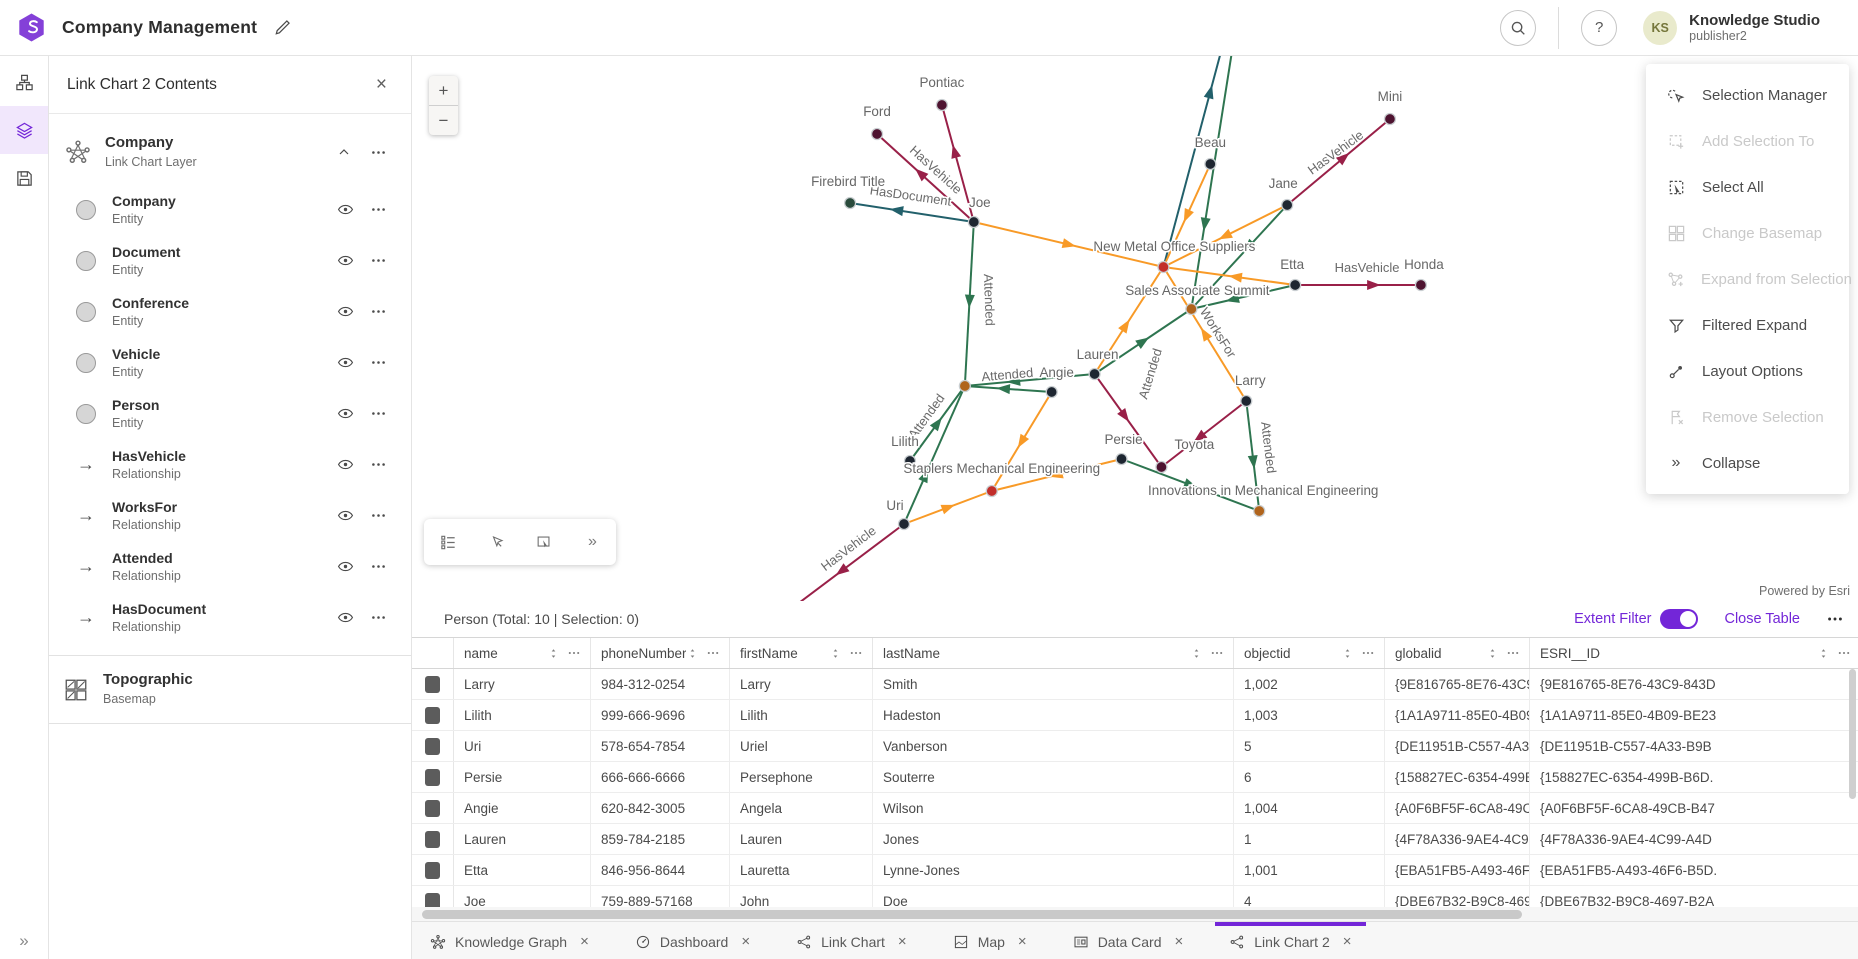  Describe the element at coordinates (660, 653) in the screenshot. I see `column-header-phoneNumber: phoneNumber` at that location.